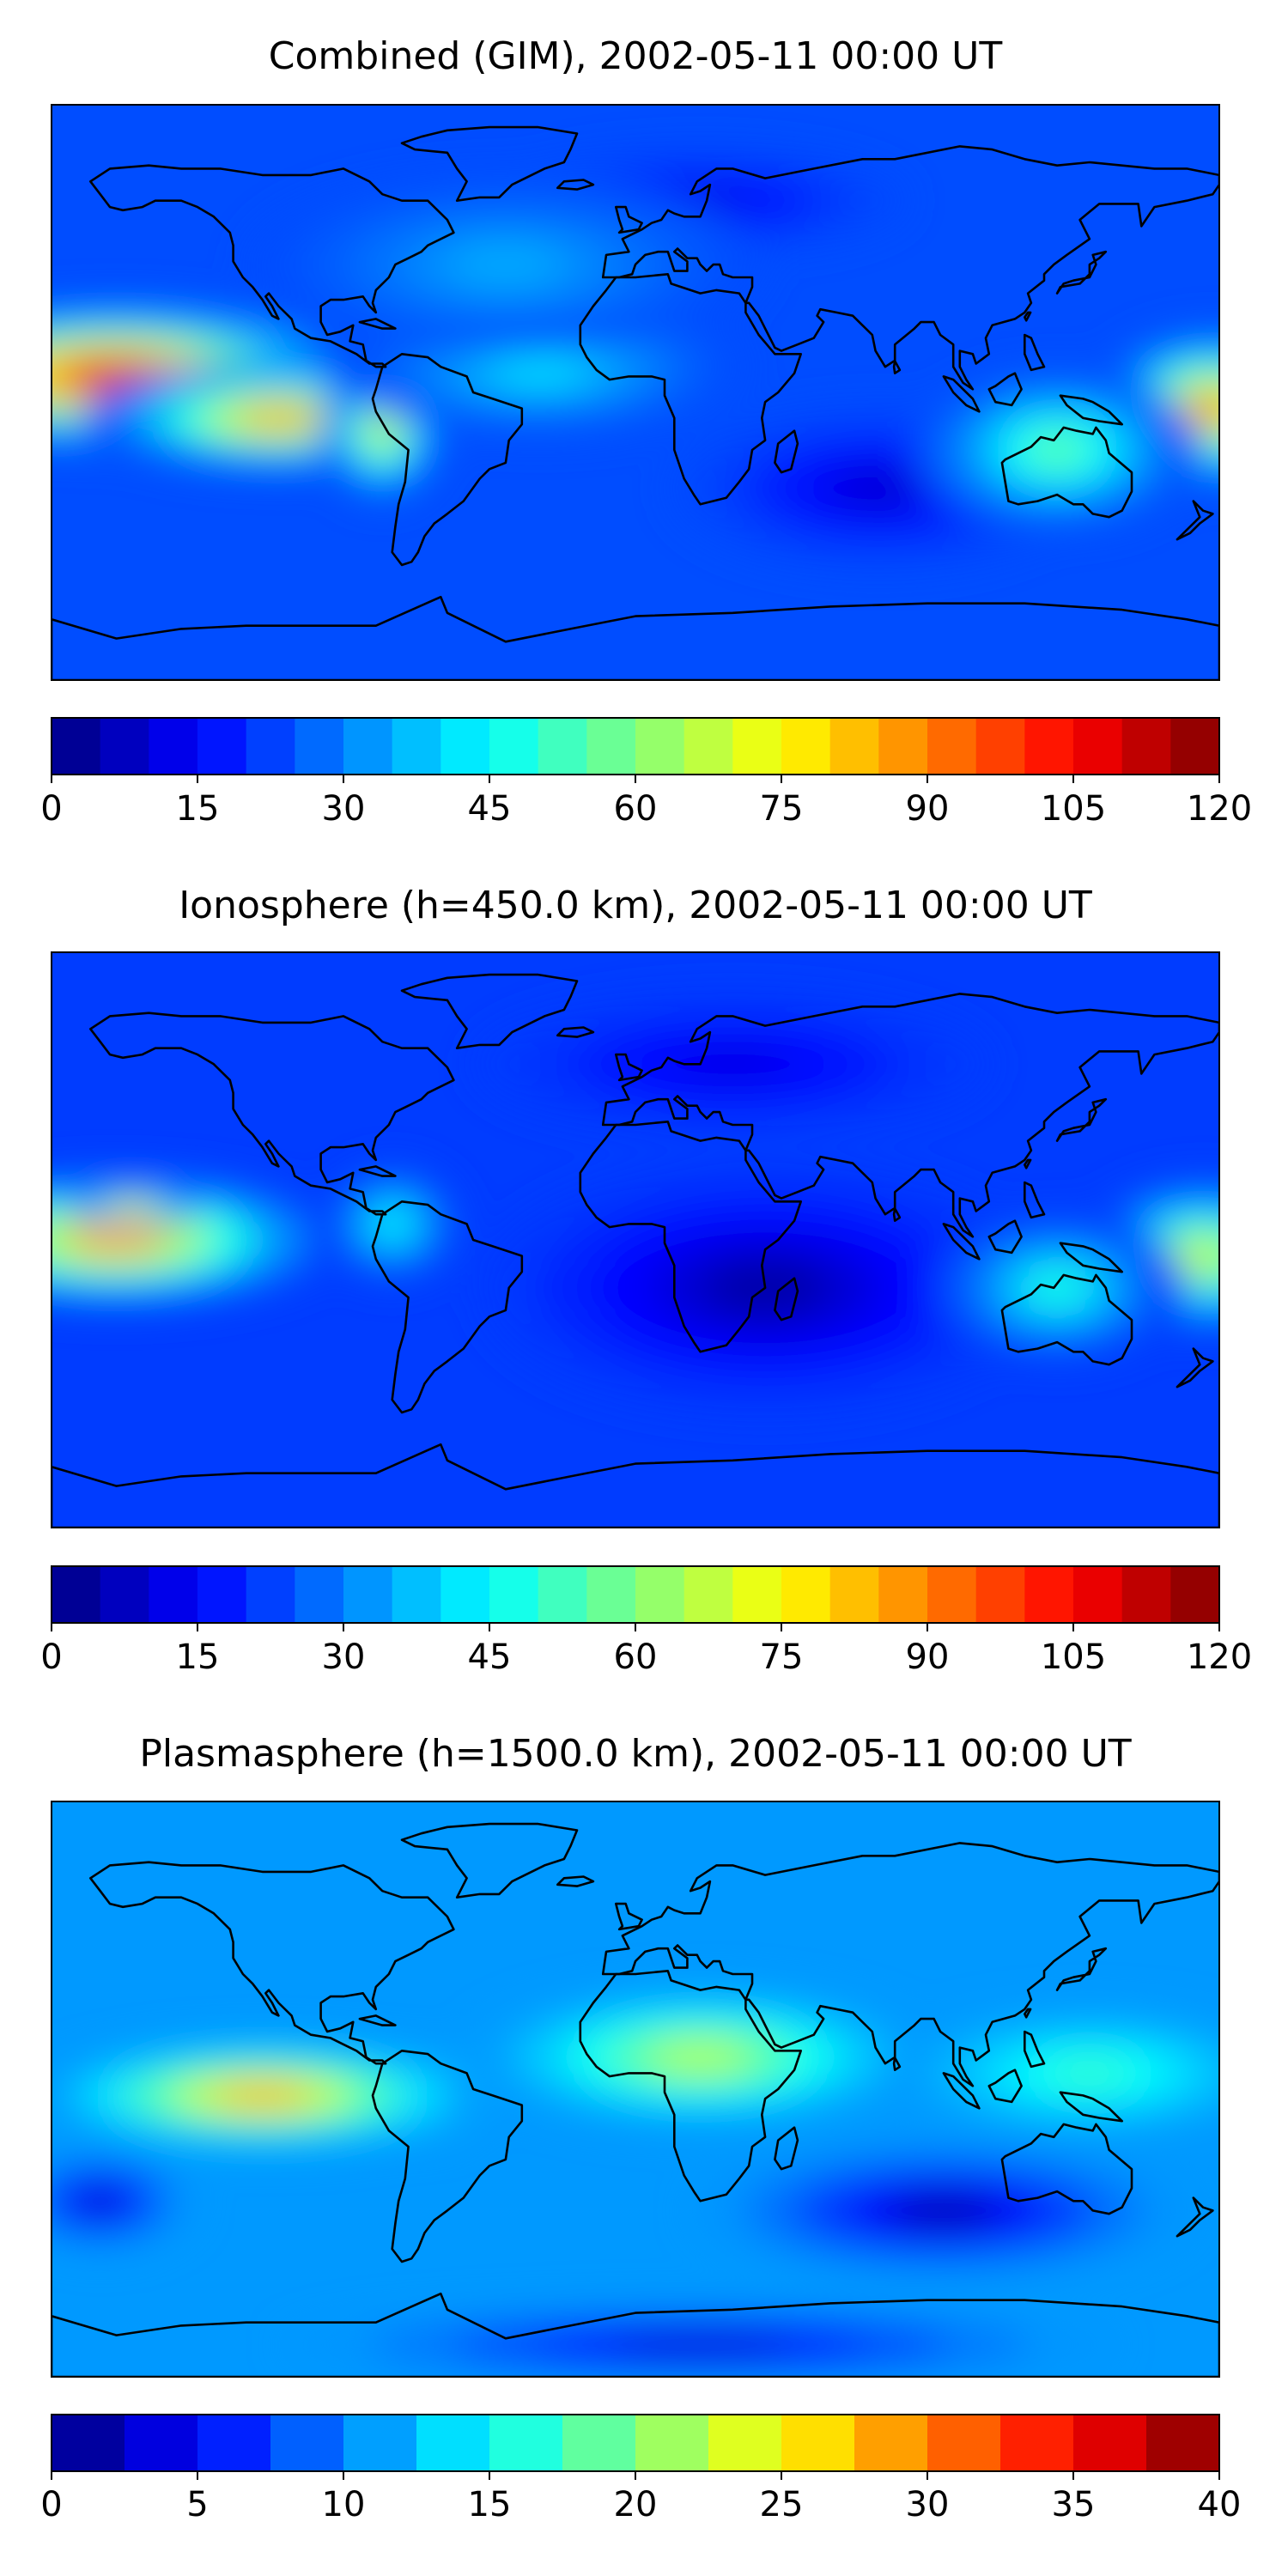 This screenshot has height=2576, width=1288. I want to click on coastline-cuba, so click(377, 324).